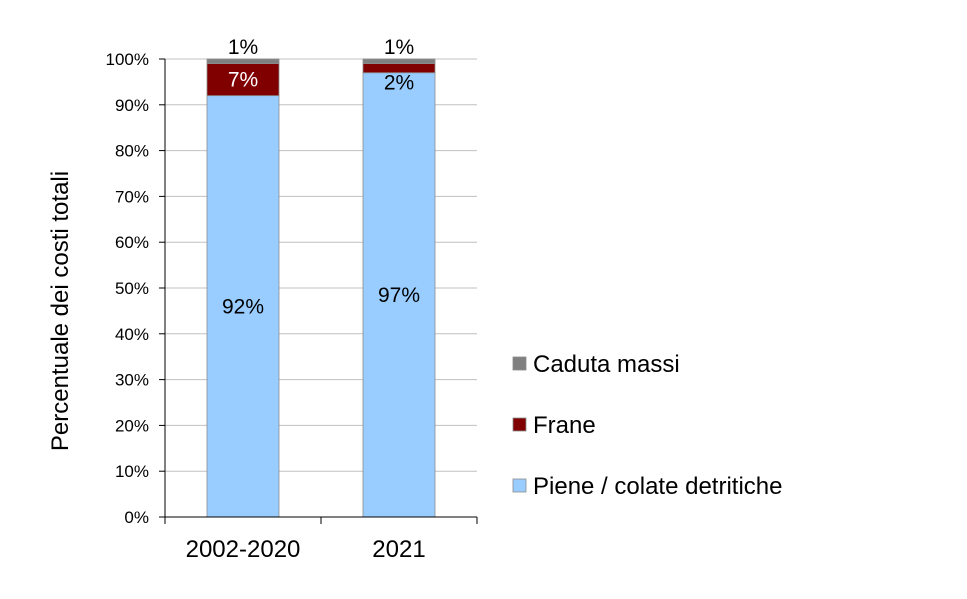 This screenshot has height=599, width=967. What do you see at coordinates (606, 364) in the screenshot?
I see `legend-label: Caduta massi` at bounding box center [606, 364].